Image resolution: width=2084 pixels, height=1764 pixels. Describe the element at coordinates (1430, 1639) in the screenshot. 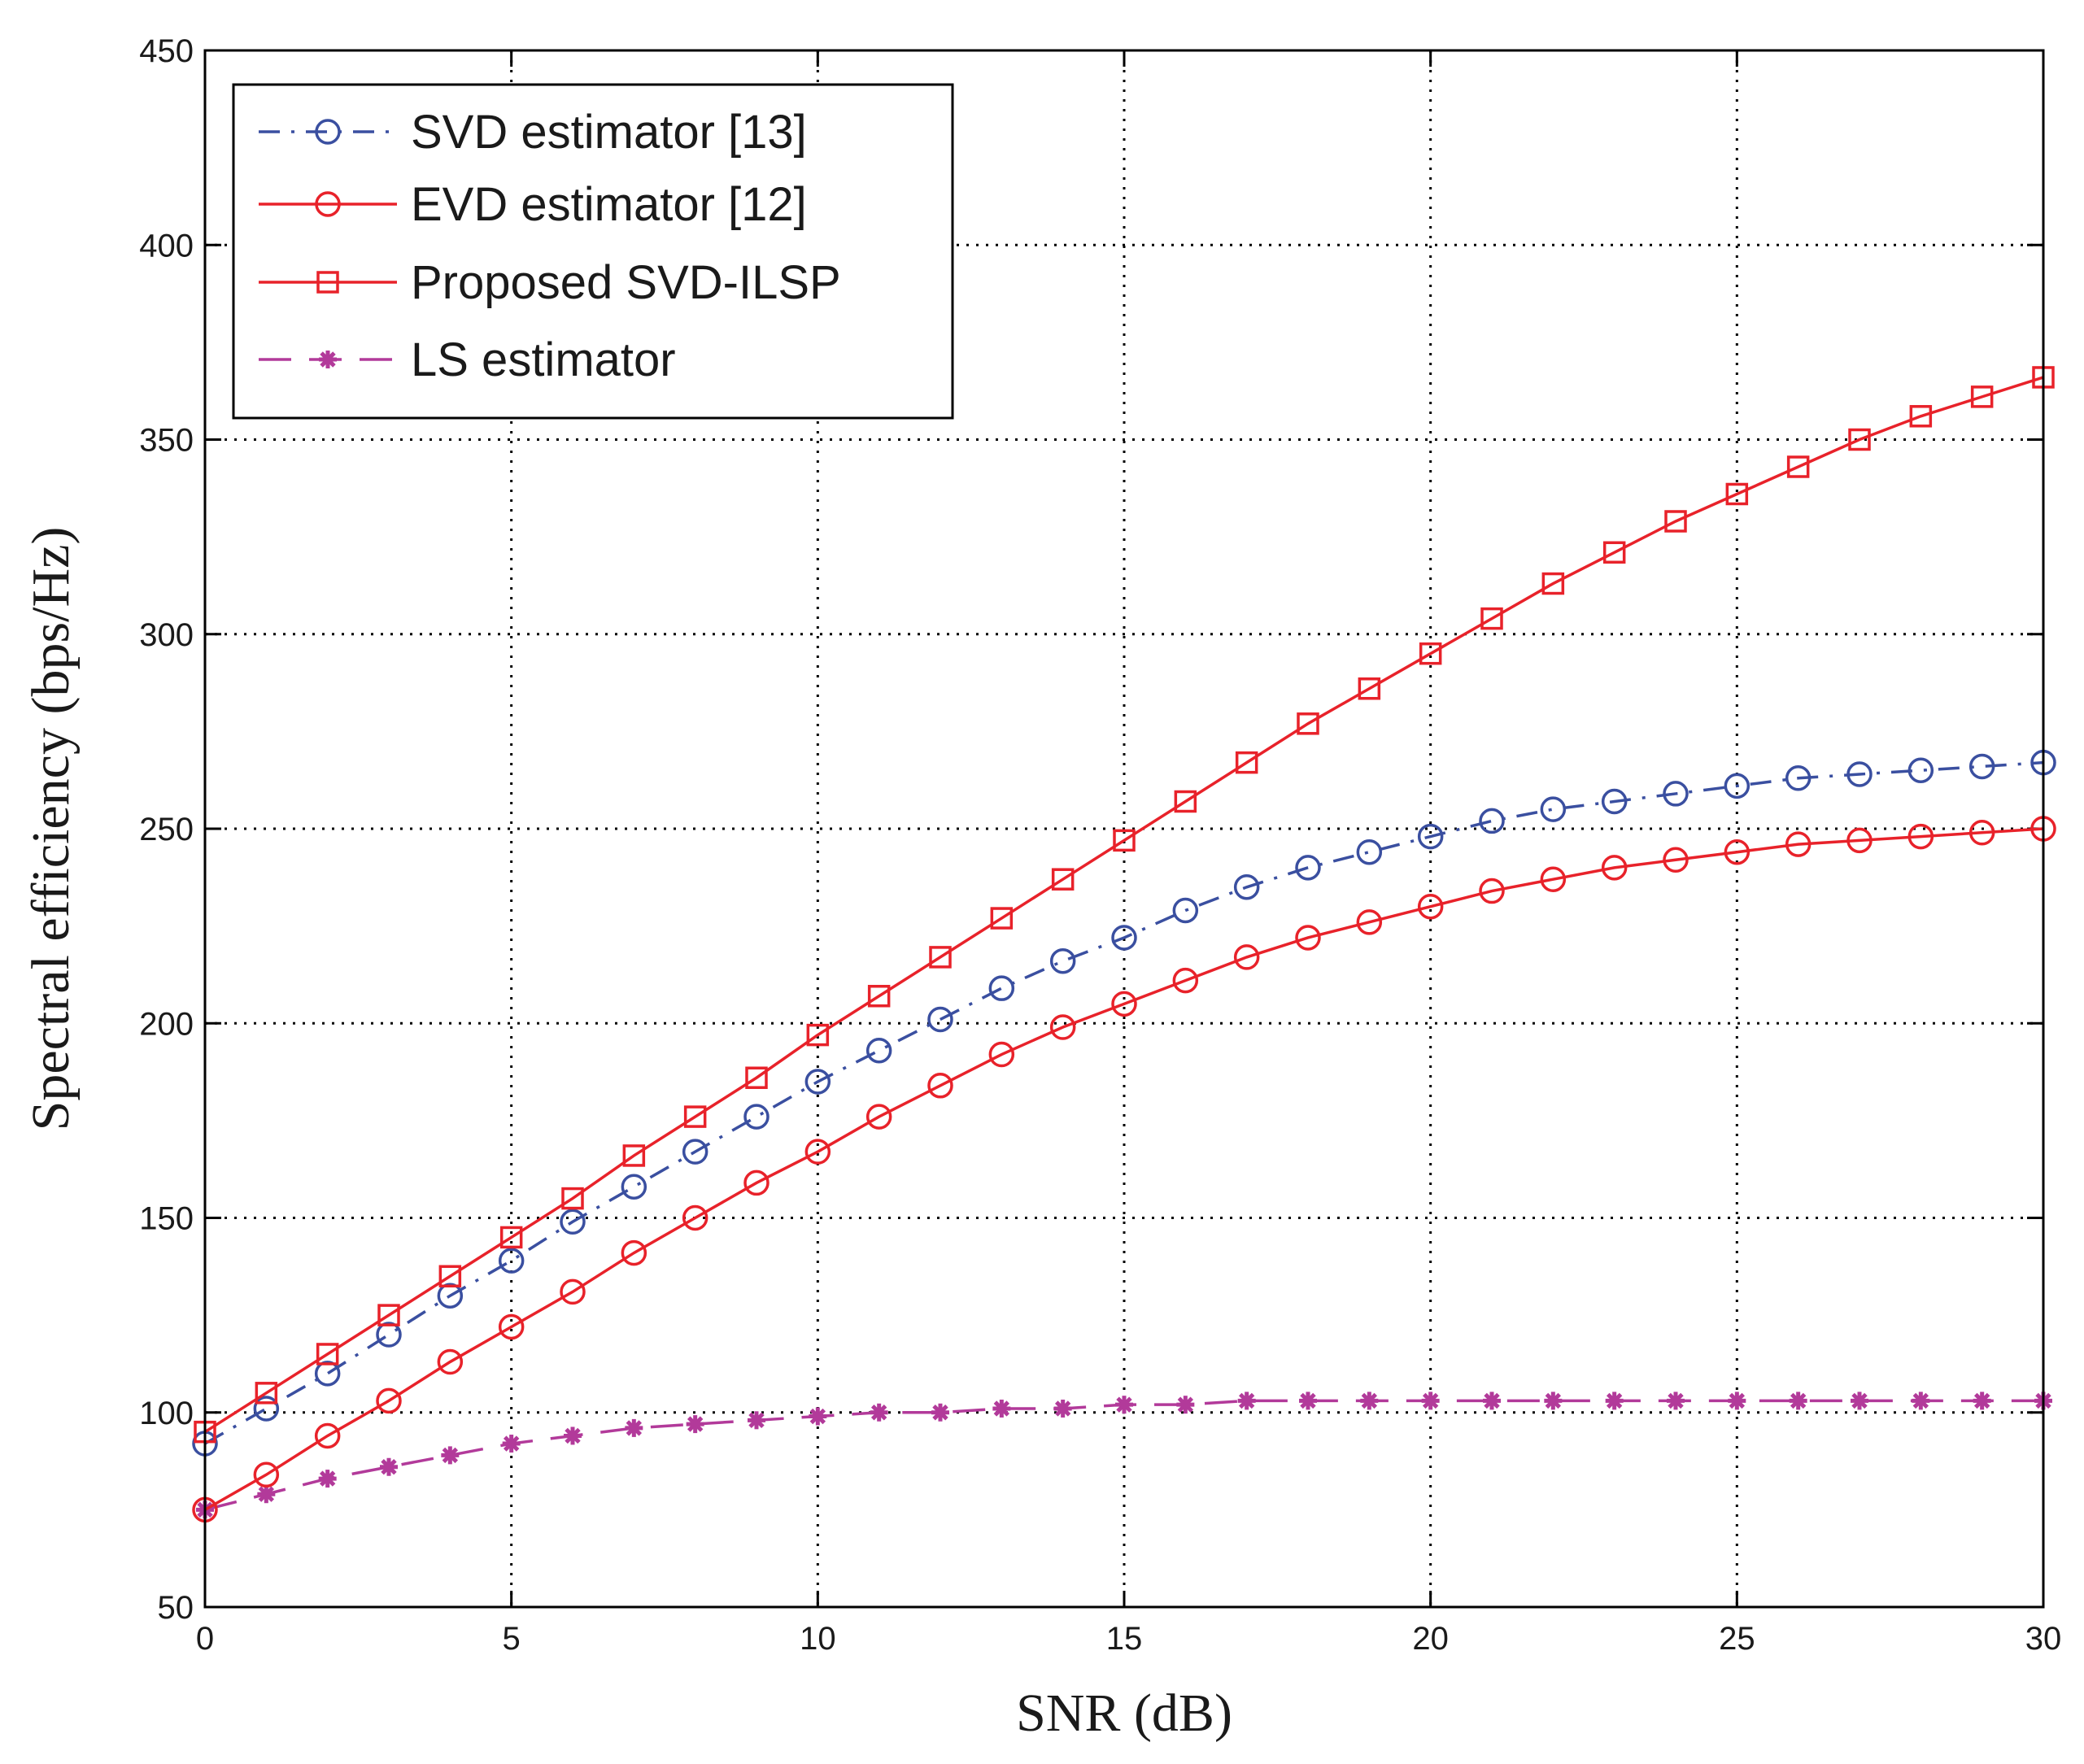

I see `x-tick-label-20: 20` at that location.